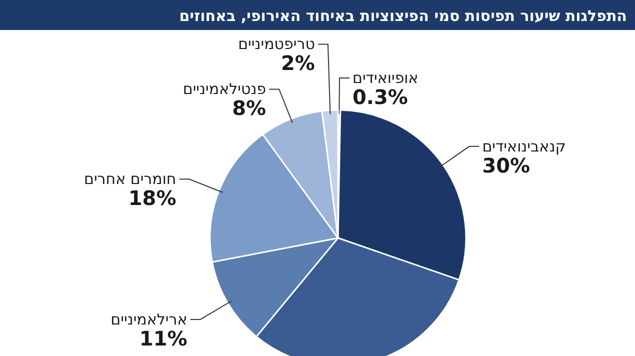 The width and height of the screenshot is (635, 356). I want to click on slice-label: טריפטמיניים, so click(276, 44).